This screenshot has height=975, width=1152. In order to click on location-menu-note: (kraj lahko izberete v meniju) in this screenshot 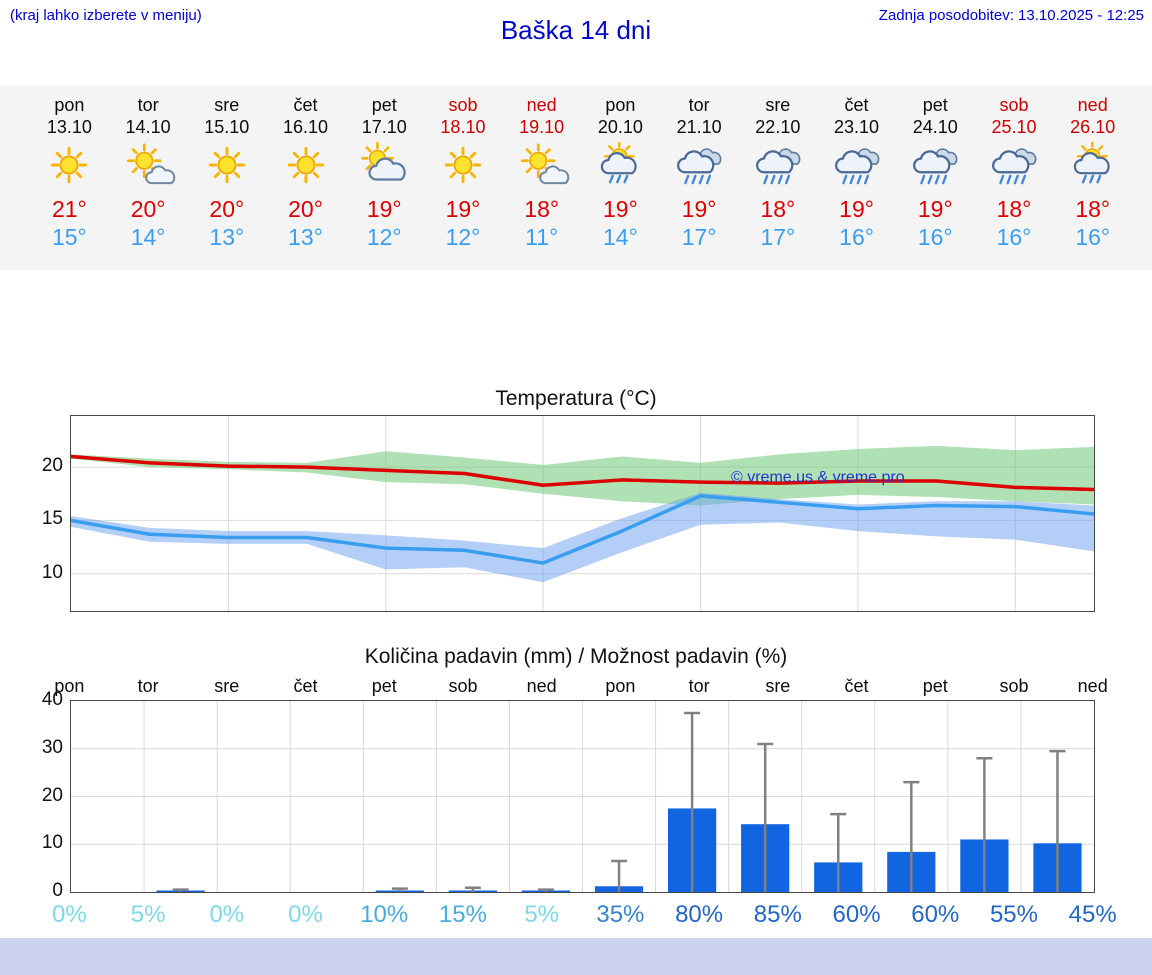, I will do `click(106, 15)`.